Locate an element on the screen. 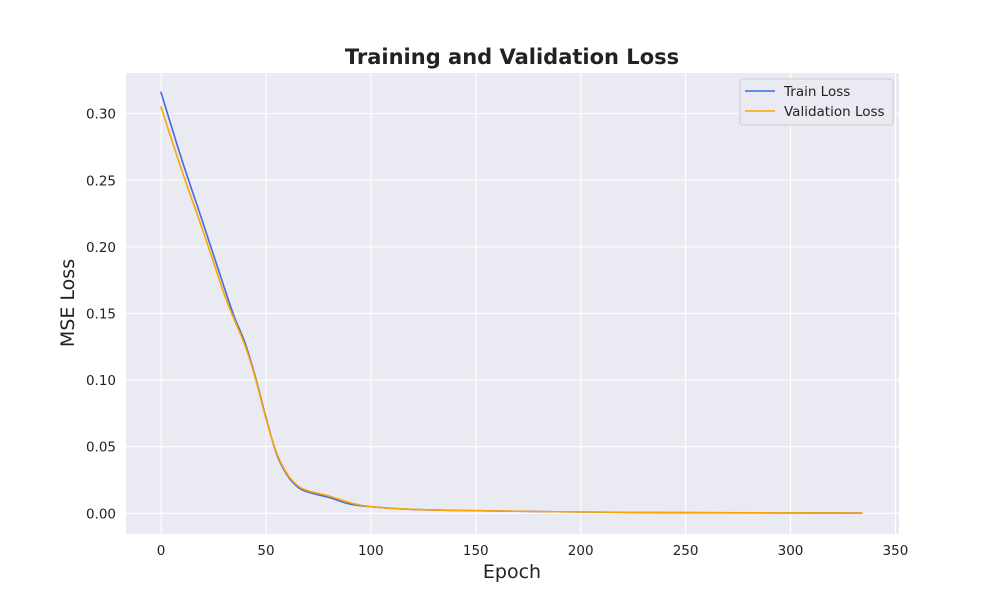 The width and height of the screenshot is (1000, 600). x-tick-label: 150 is located at coordinates (476, 551).